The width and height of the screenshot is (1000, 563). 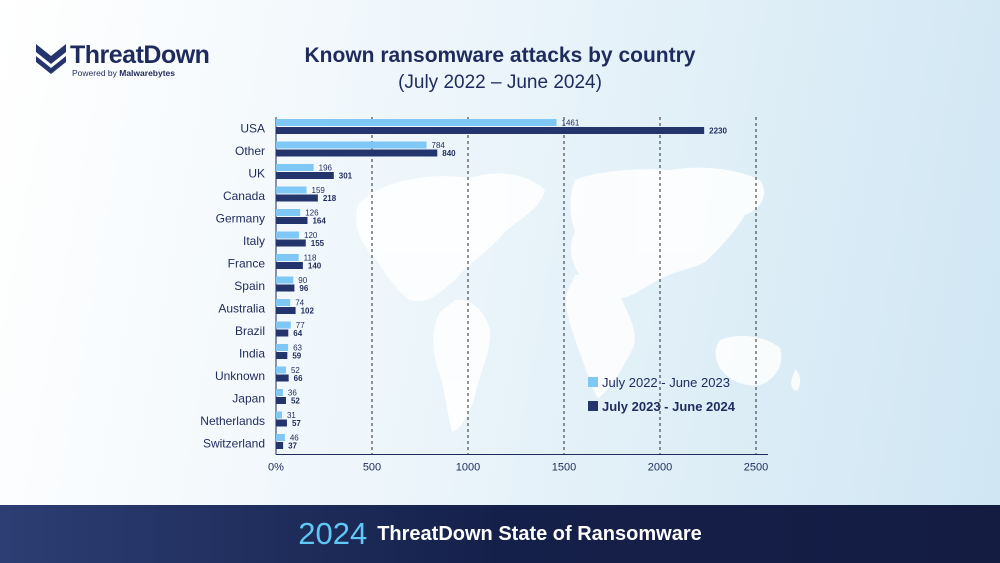 I want to click on bar-value-label: 59, so click(x=296, y=356).